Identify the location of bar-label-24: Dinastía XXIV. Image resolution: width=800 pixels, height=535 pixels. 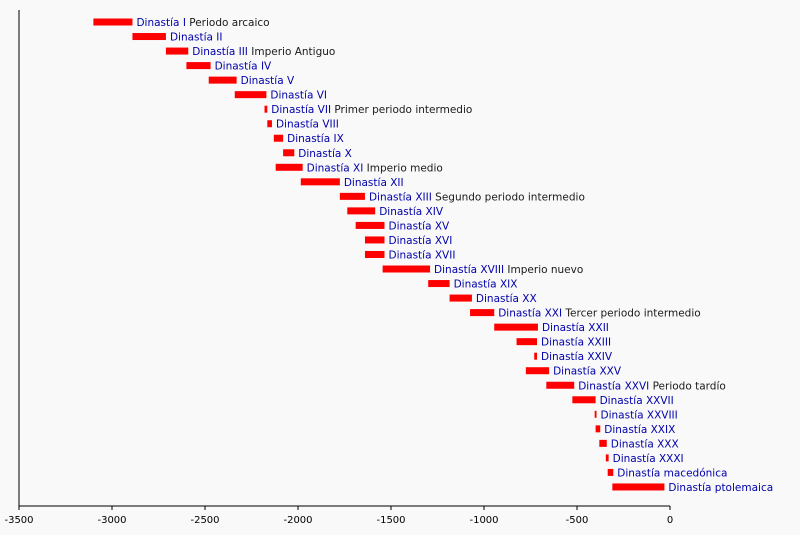
(577, 357).